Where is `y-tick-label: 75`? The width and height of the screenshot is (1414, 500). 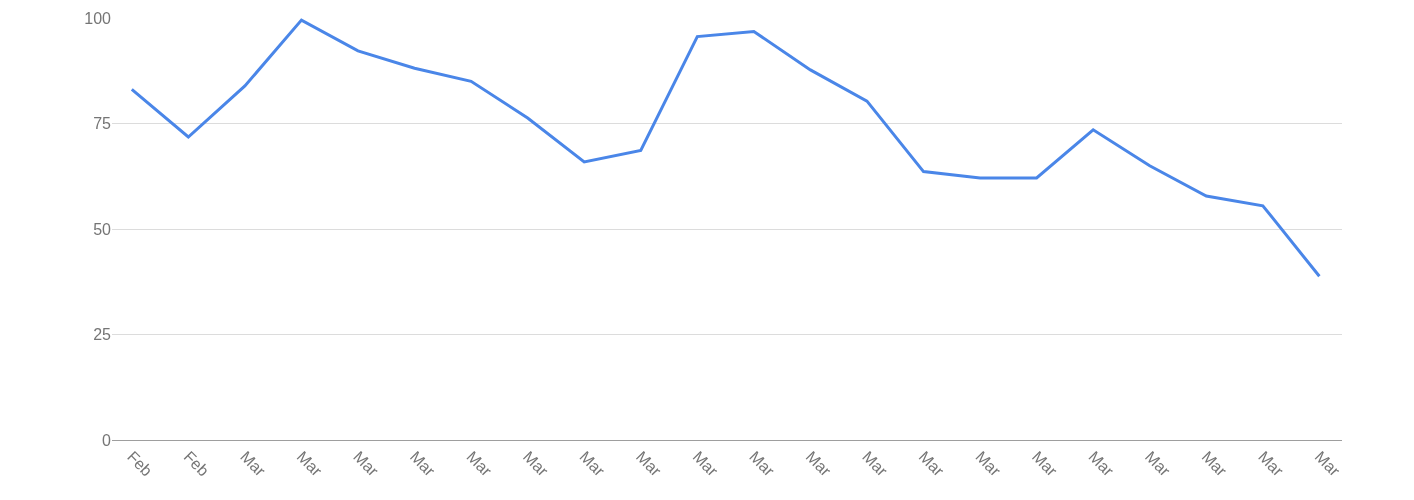 y-tick-label: 75 is located at coordinates (102, 124).